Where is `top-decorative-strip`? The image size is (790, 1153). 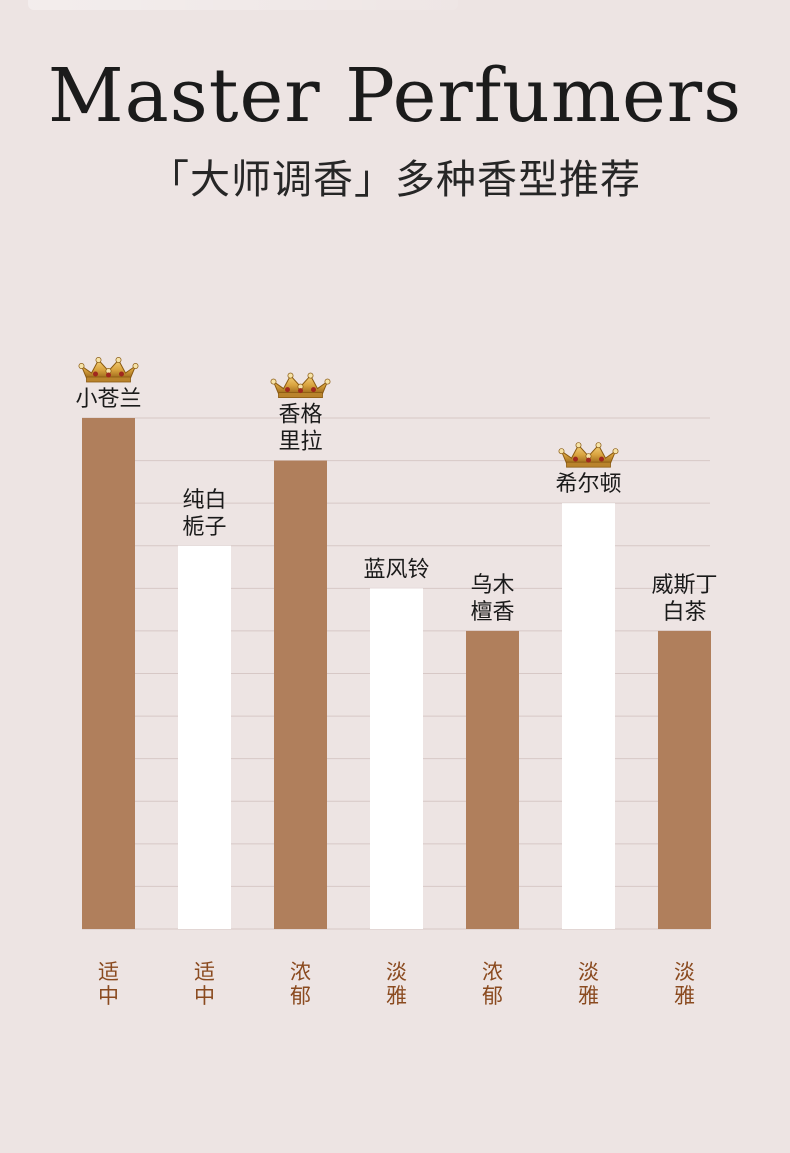
top-decorative-strip is located at coordinates (243, 5).